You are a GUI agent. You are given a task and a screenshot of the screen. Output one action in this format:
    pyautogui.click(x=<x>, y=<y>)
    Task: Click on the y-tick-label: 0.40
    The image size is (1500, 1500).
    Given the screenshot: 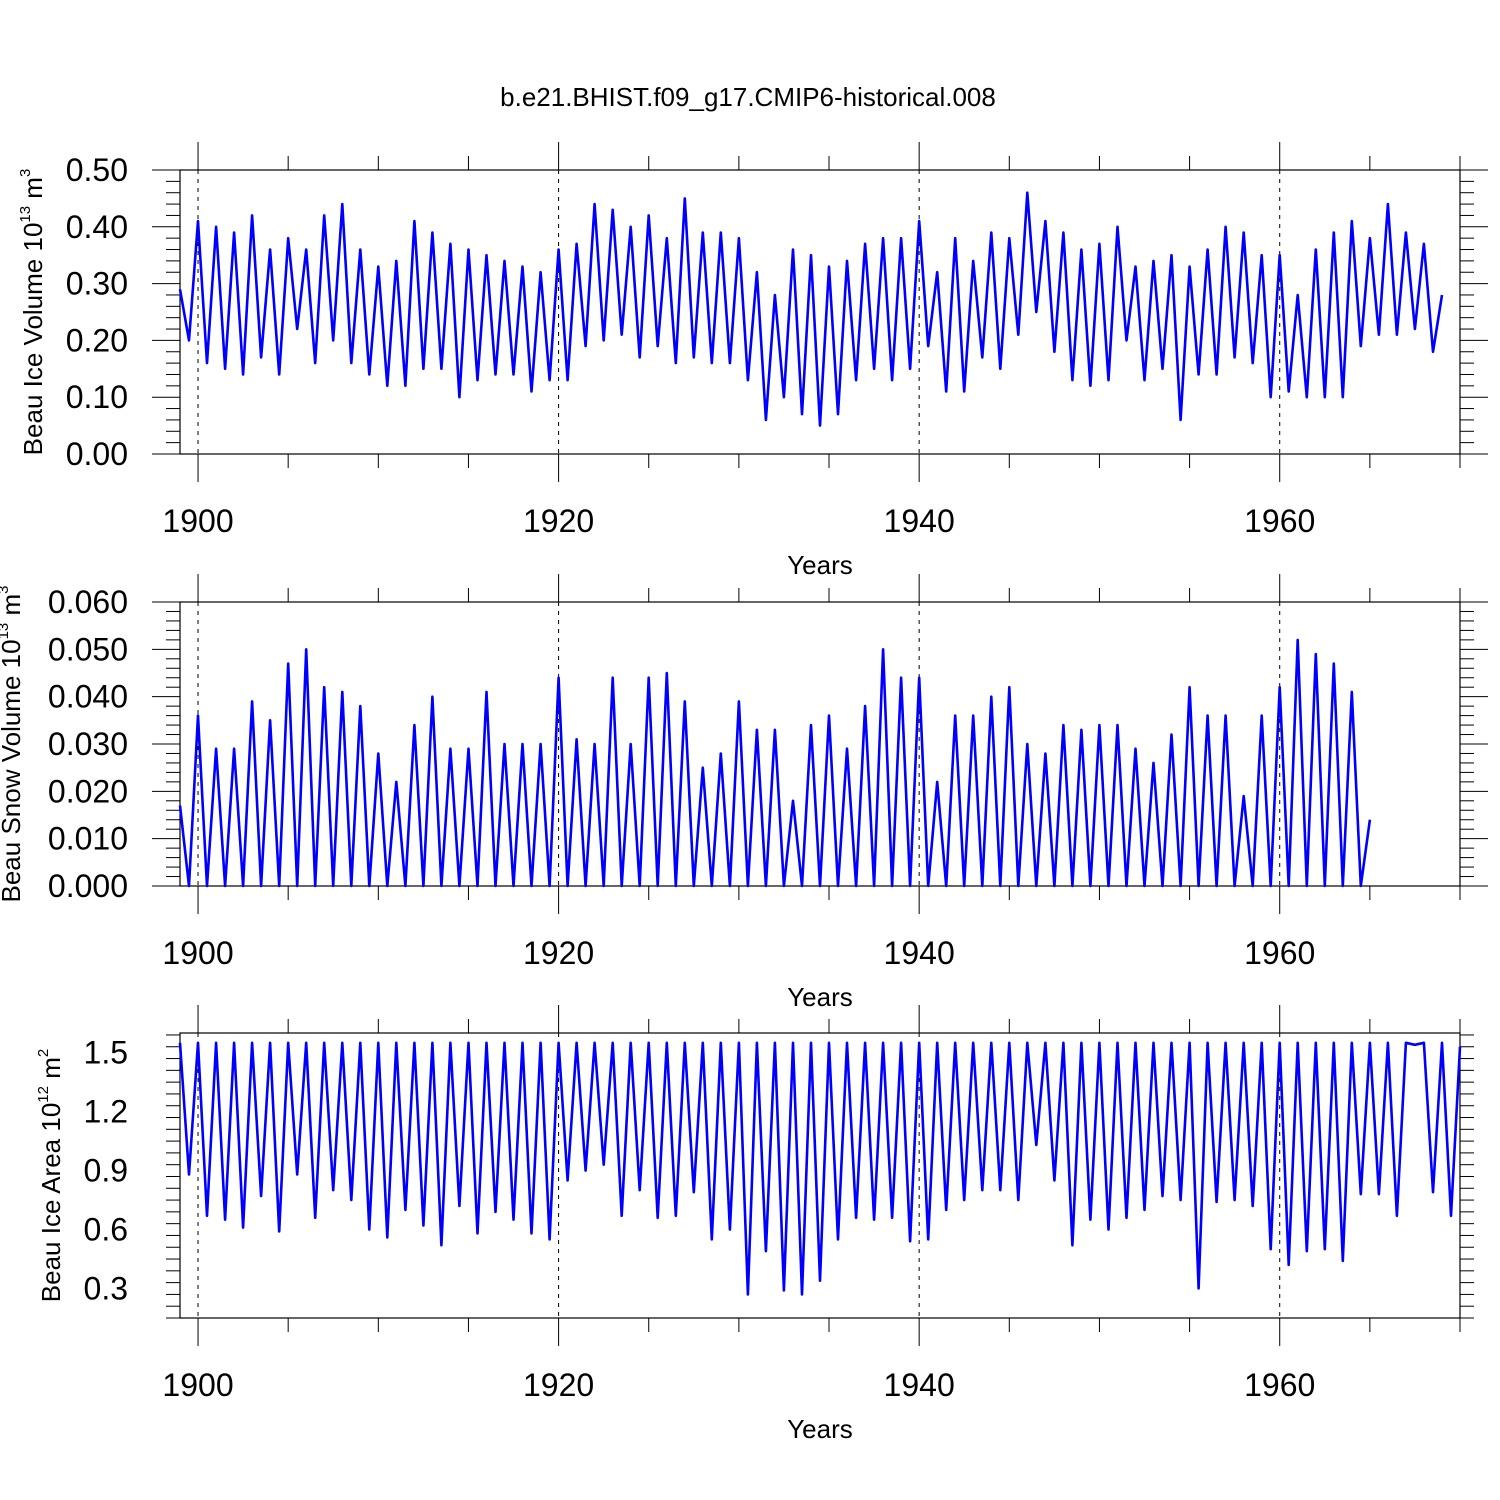 What is the action you would take?
    pyautogui.click(x=97, y=227)
    